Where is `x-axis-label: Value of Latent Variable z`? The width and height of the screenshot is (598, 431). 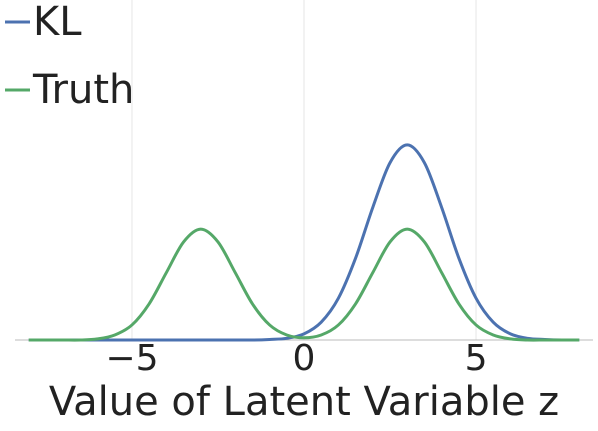 x-axis-label: Value of Latent Variable z is located at coordinates (304, 402).